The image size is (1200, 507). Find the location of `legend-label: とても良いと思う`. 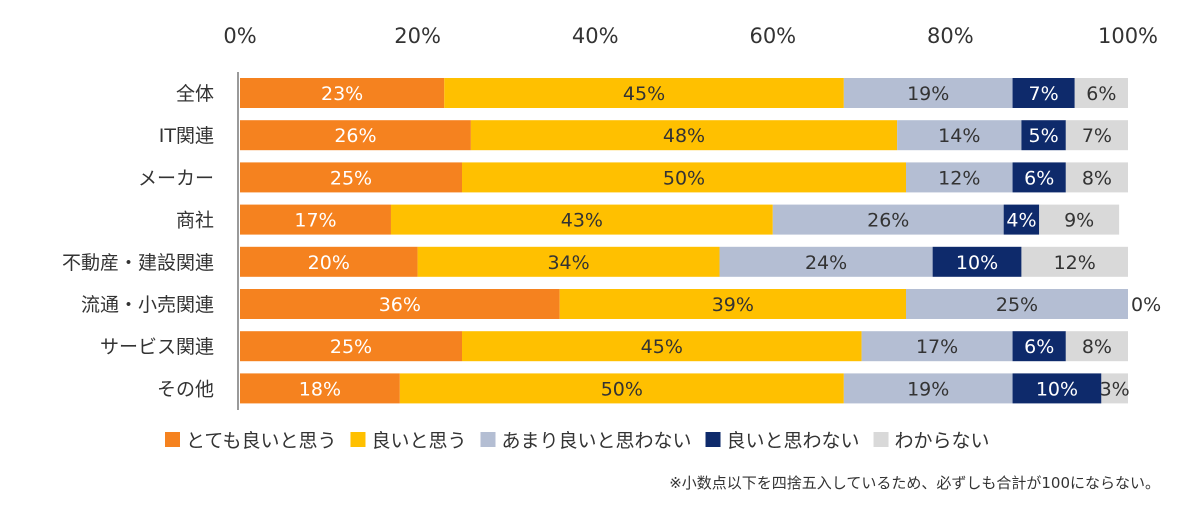

legend-label: とても良いと思う is located at coordinates (261, 441).